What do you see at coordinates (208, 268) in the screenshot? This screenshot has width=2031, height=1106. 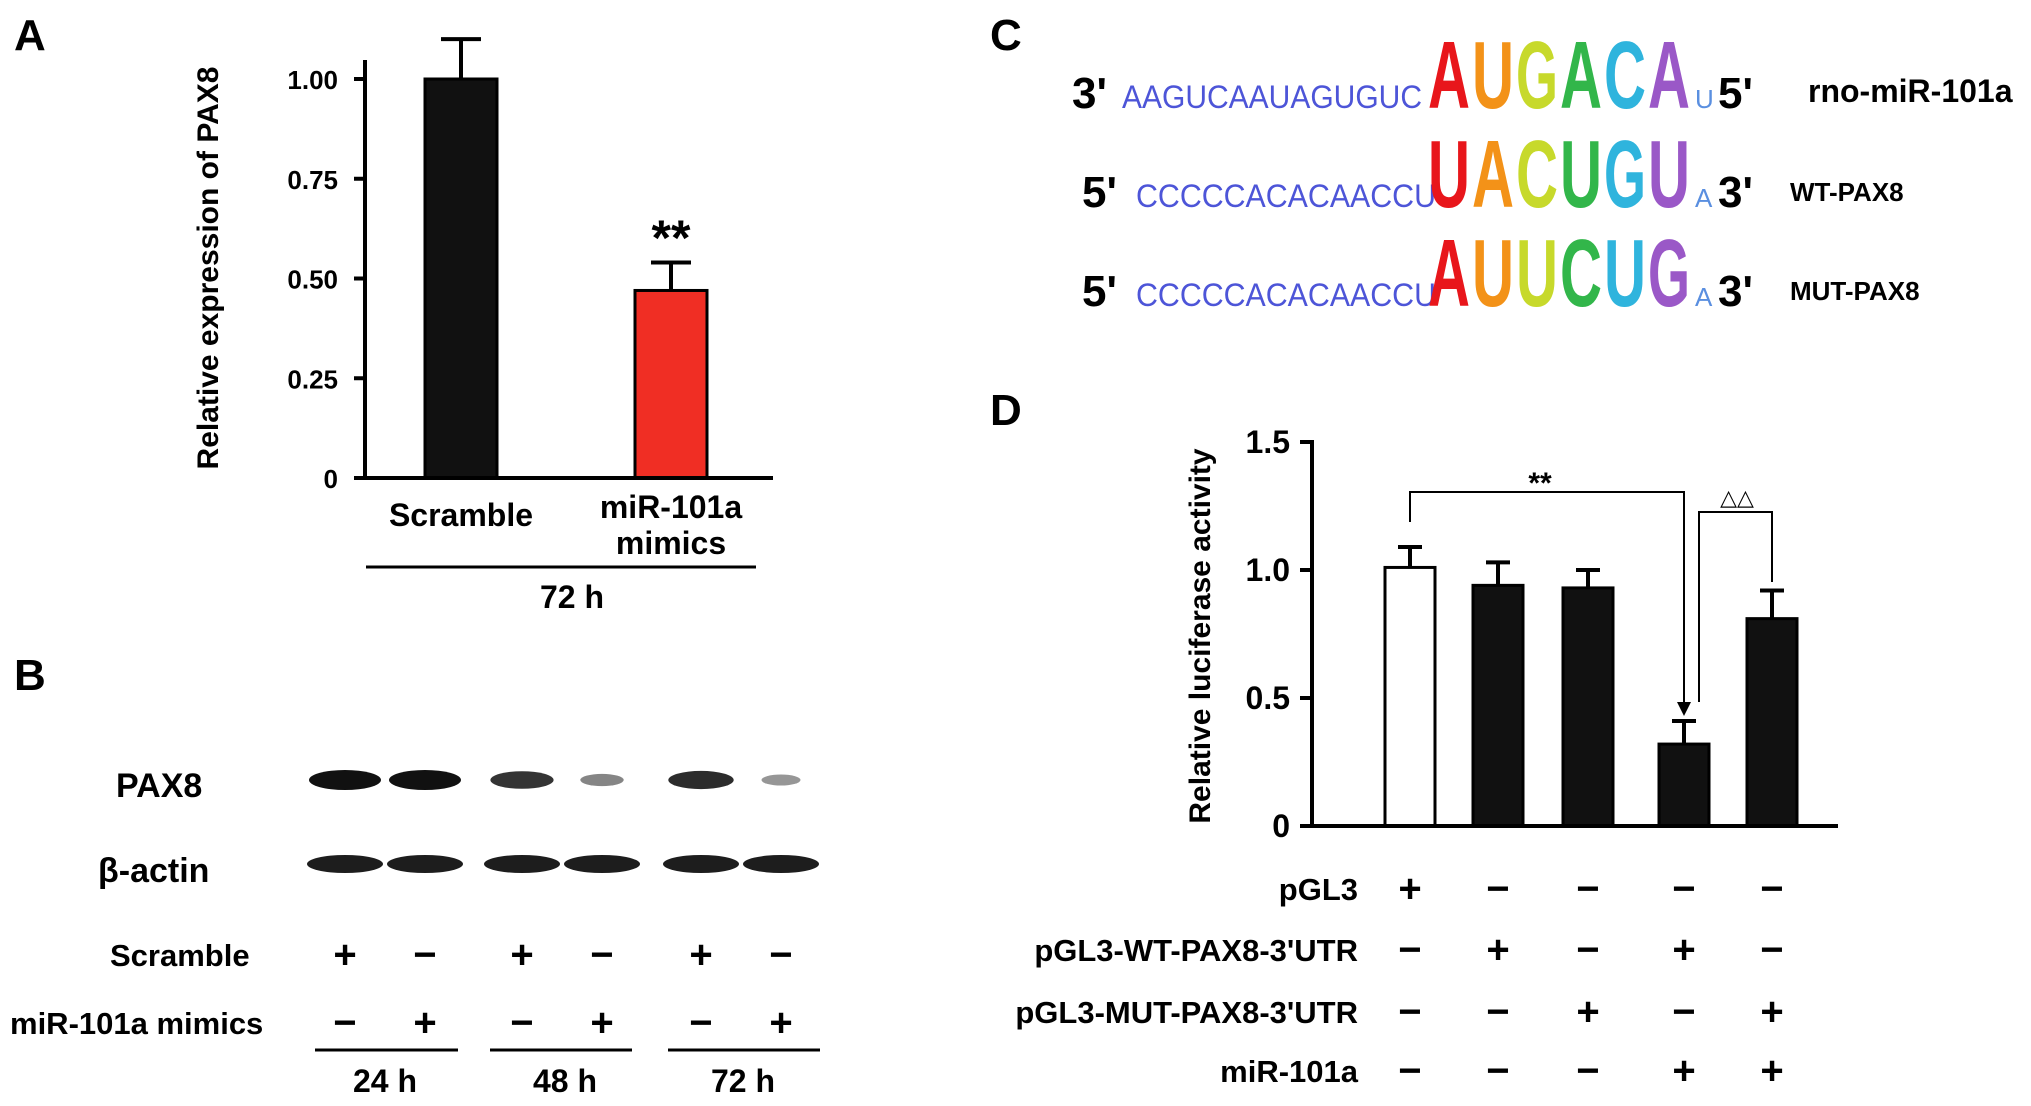 I see `panel-a-ylabel: Relative expression of PAX8` at bounding box center [208, 268].